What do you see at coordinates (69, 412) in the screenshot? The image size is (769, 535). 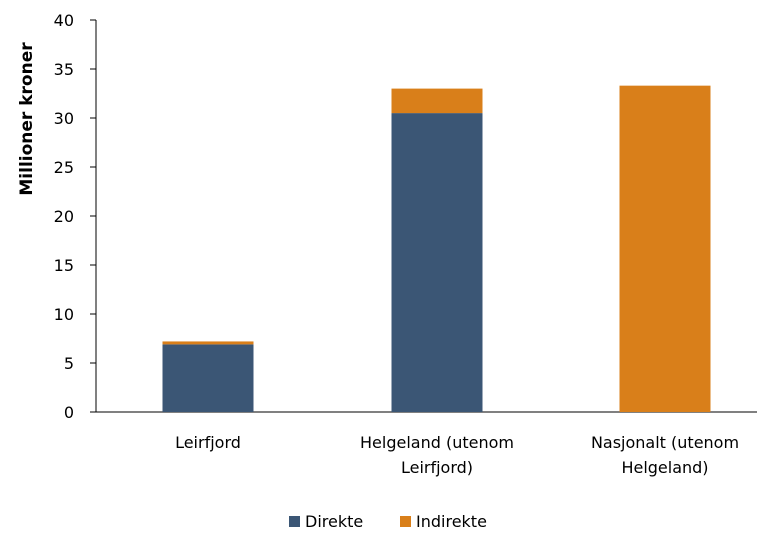 I see `y-tick-label: 0` at bounding box center [69, 412].